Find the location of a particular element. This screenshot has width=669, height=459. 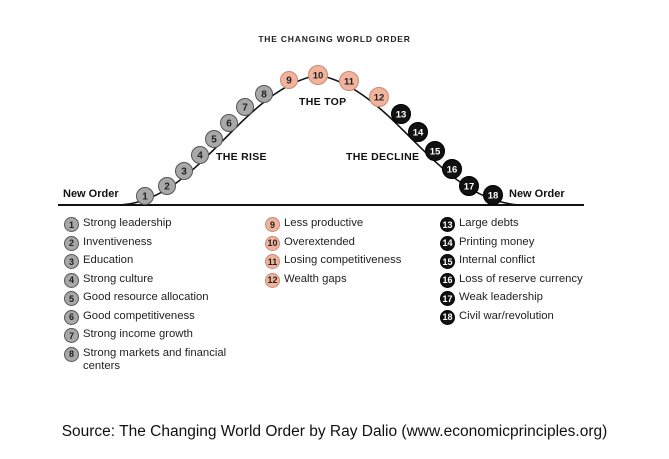

legend-label-11: Losing competitiveness is located at coordinates (343, 260).